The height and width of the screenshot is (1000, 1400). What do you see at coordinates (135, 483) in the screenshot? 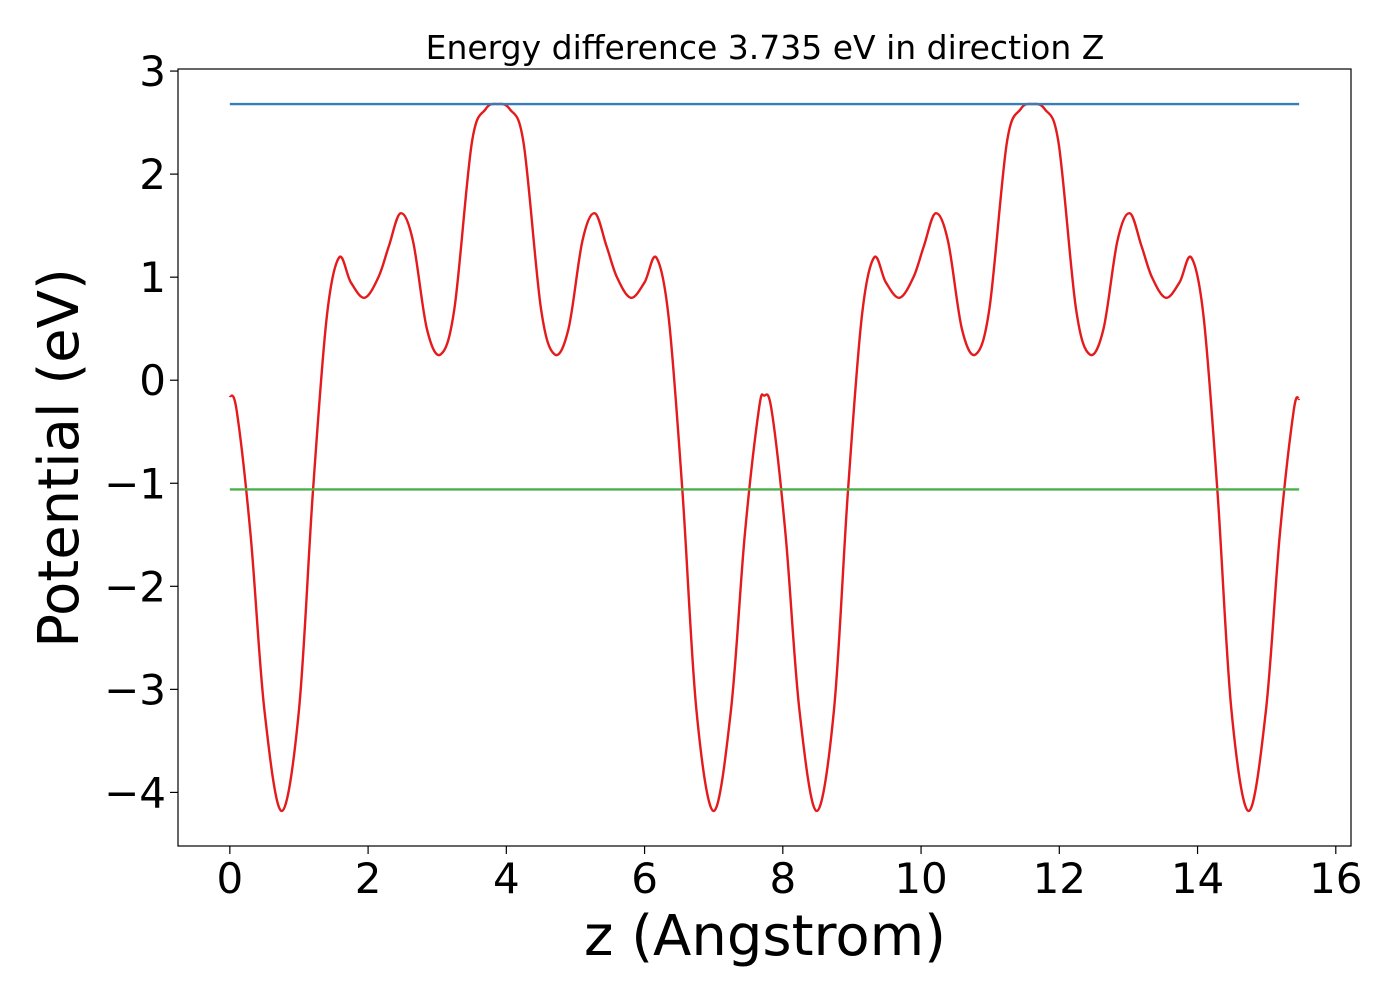
I see `y-tick-label: −1` at bounding box center [135, 483].